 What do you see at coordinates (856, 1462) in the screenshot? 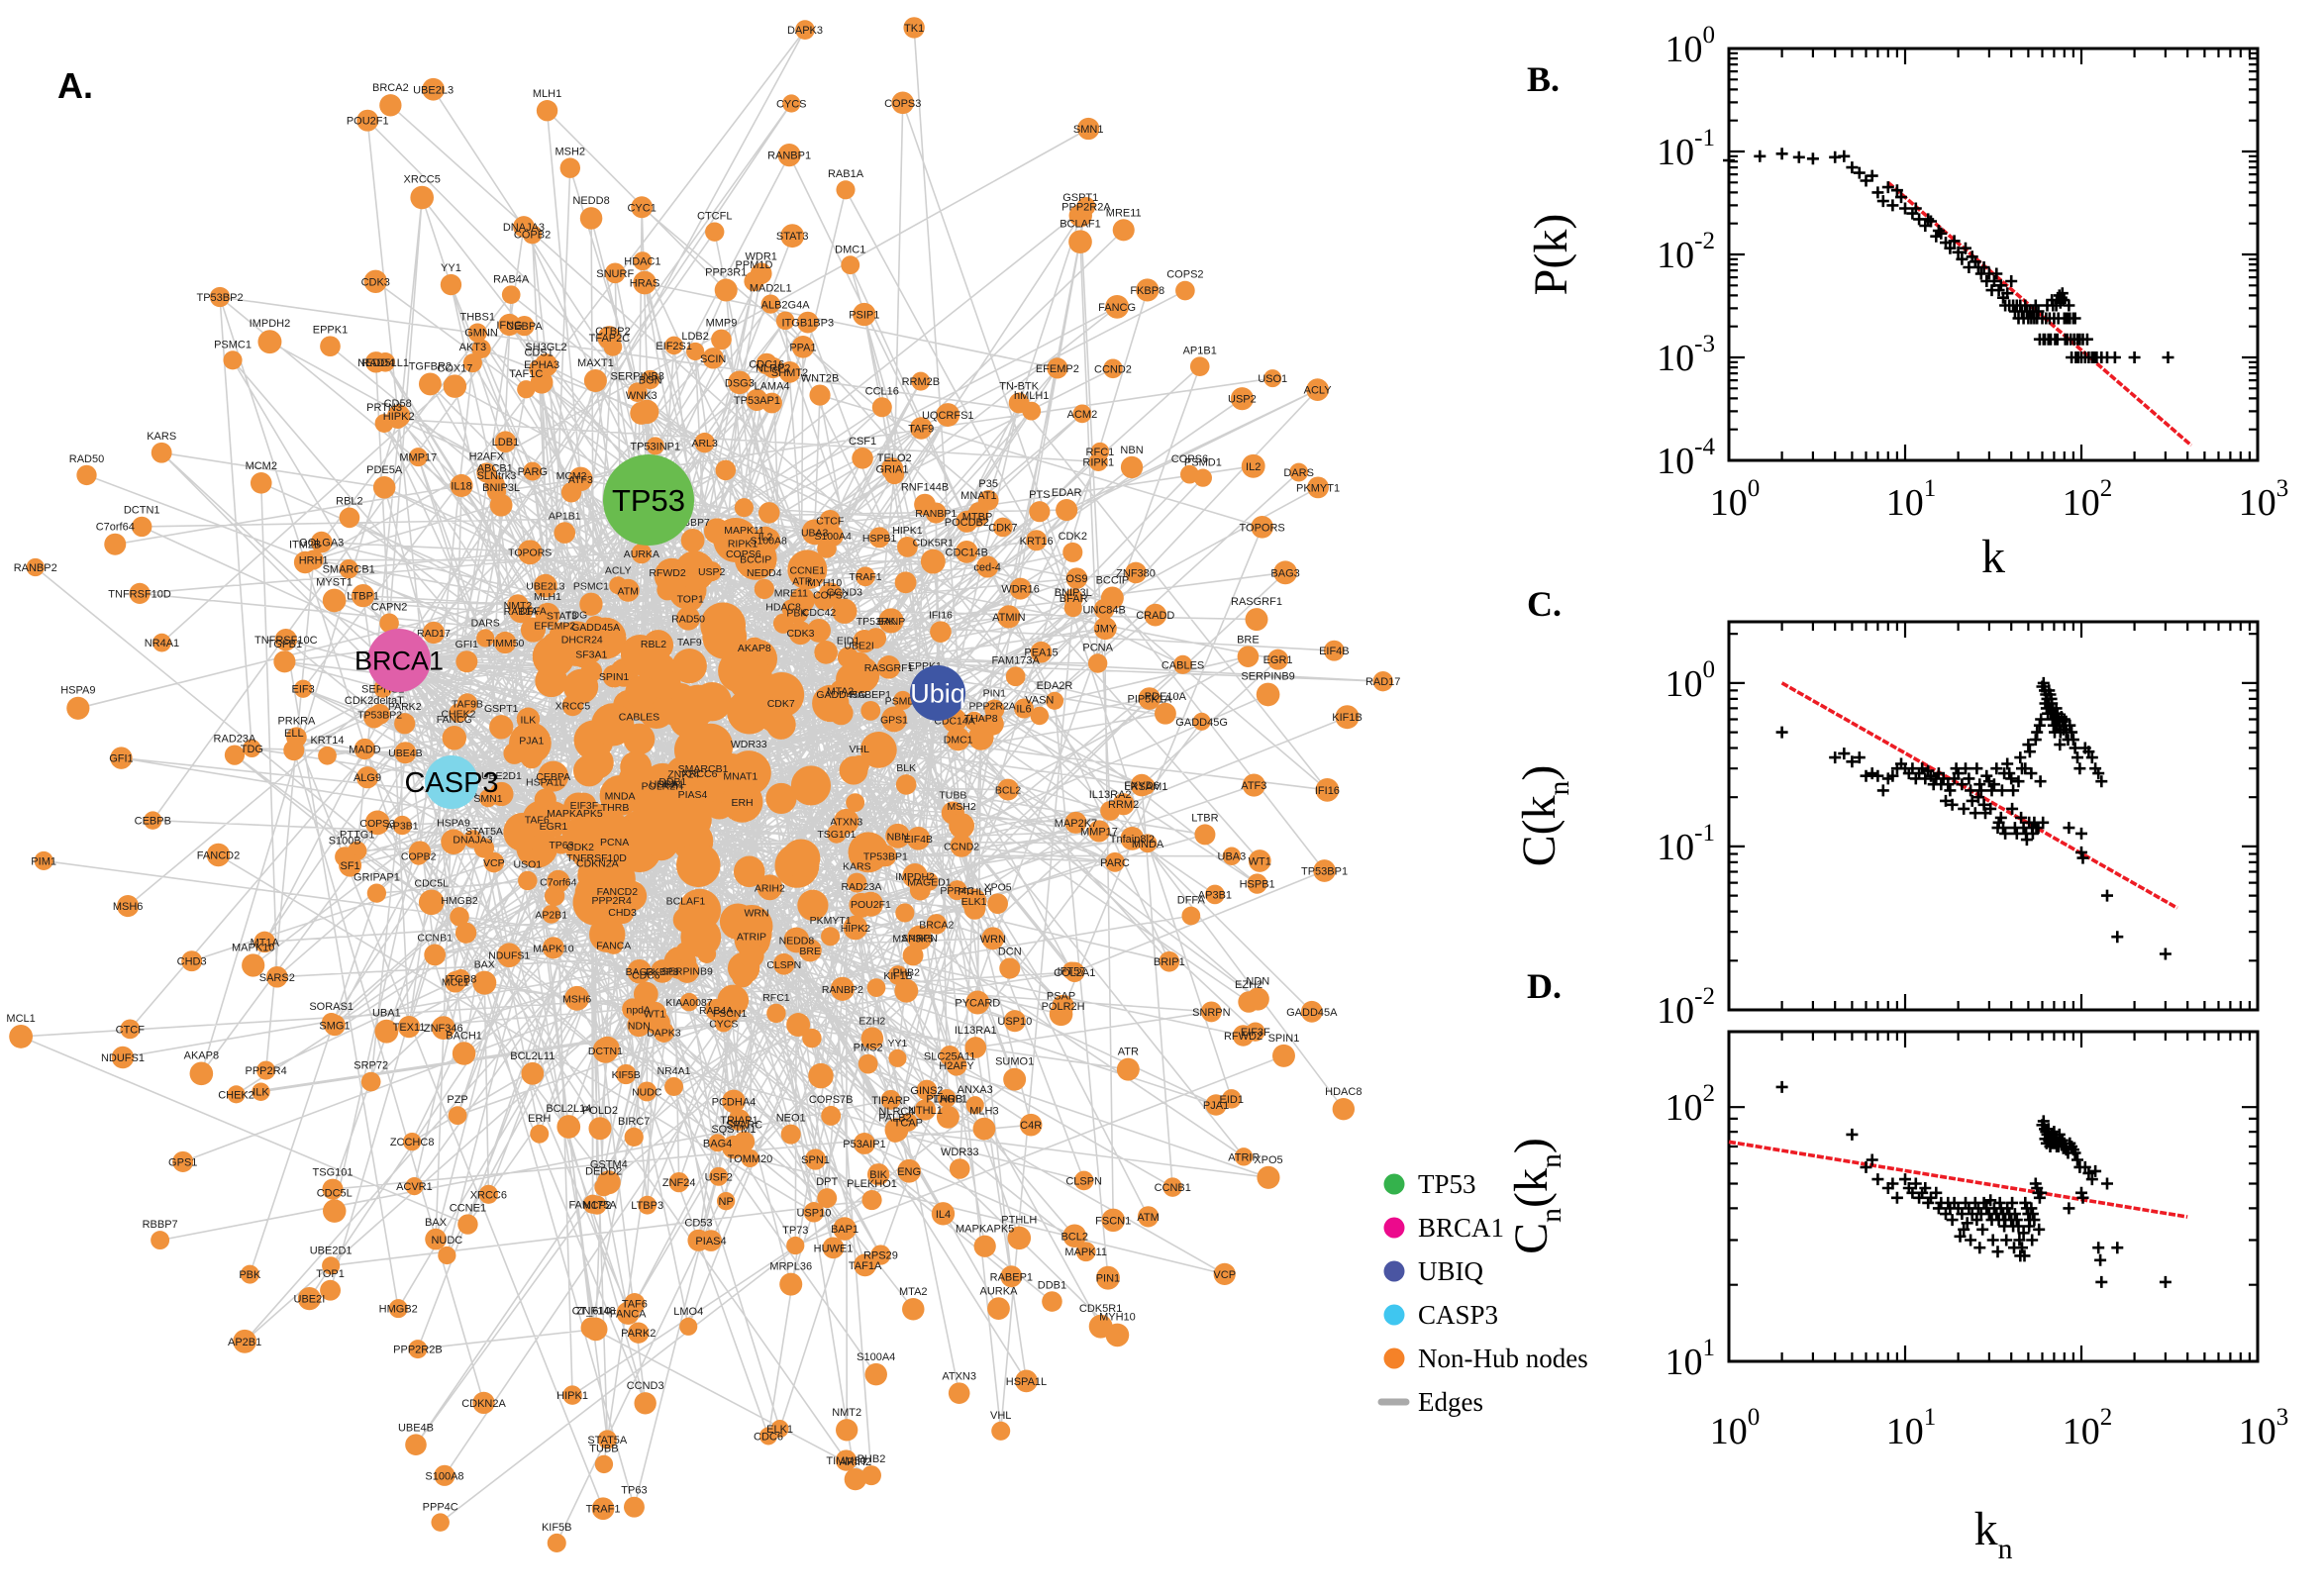
I see `node-label: ARIH2` at bounding box center [856, 1462].